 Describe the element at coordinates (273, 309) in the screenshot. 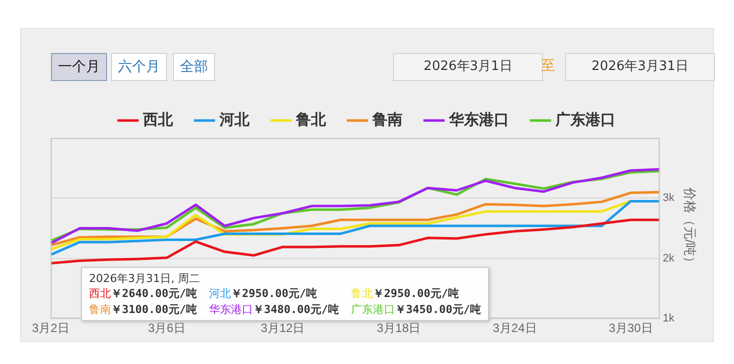

I see `annotation: 华东港口￥3480.00元/吨` at that location.